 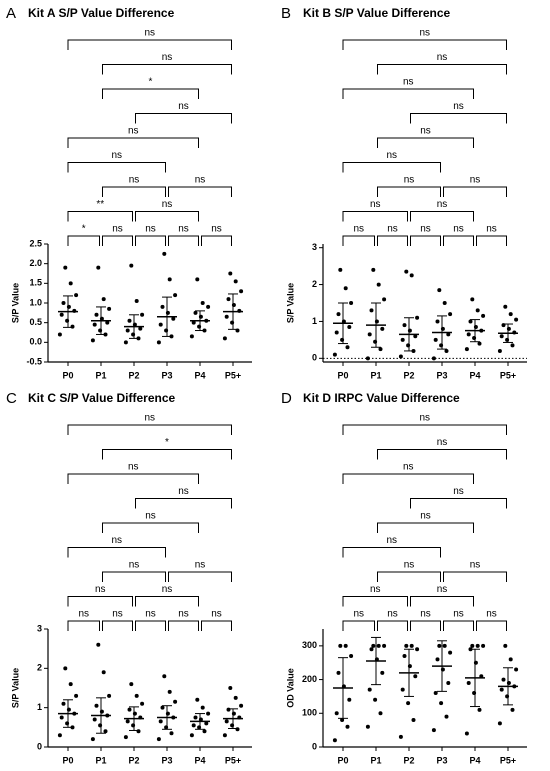 I want to click on y-axis-label: OD Value, so click(x=290, y=688).